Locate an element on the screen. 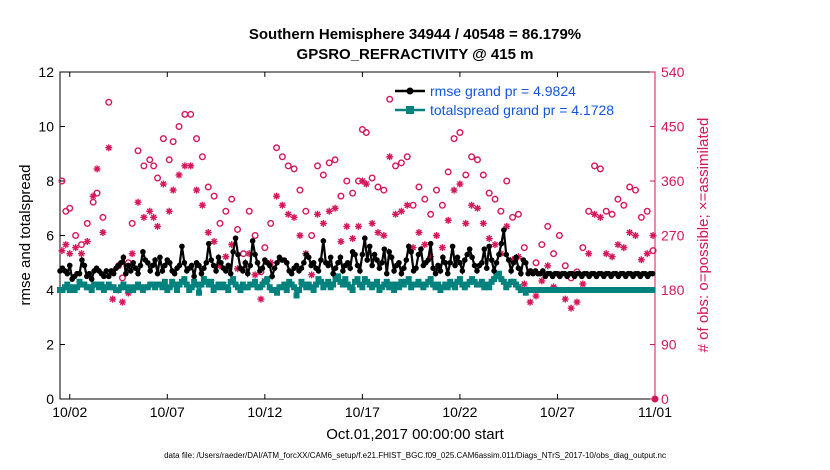  y-left-axis-label: rmse and totalspread is located at coordinates (25, 235).